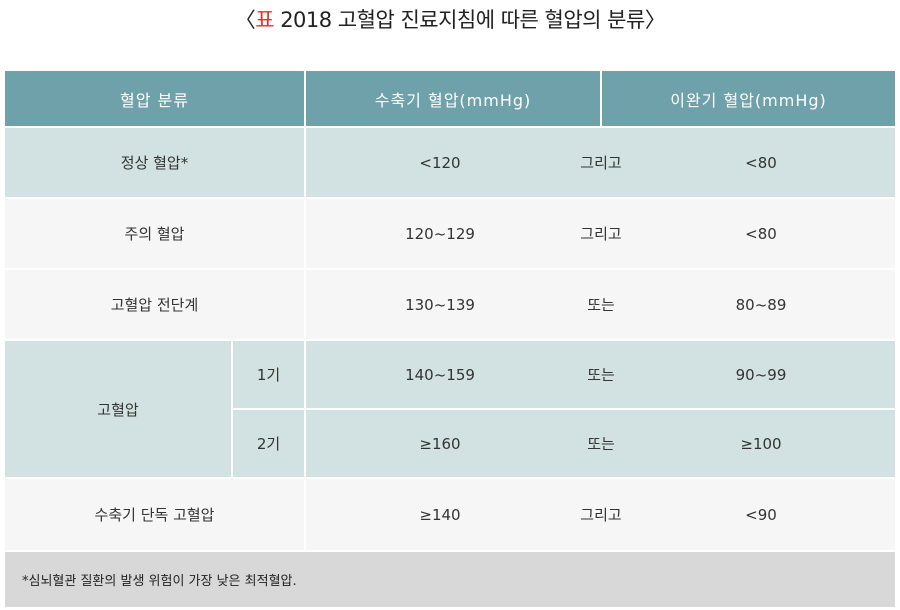  I want to click on row-category-hypertension: 고혈압, so click(118, 409).